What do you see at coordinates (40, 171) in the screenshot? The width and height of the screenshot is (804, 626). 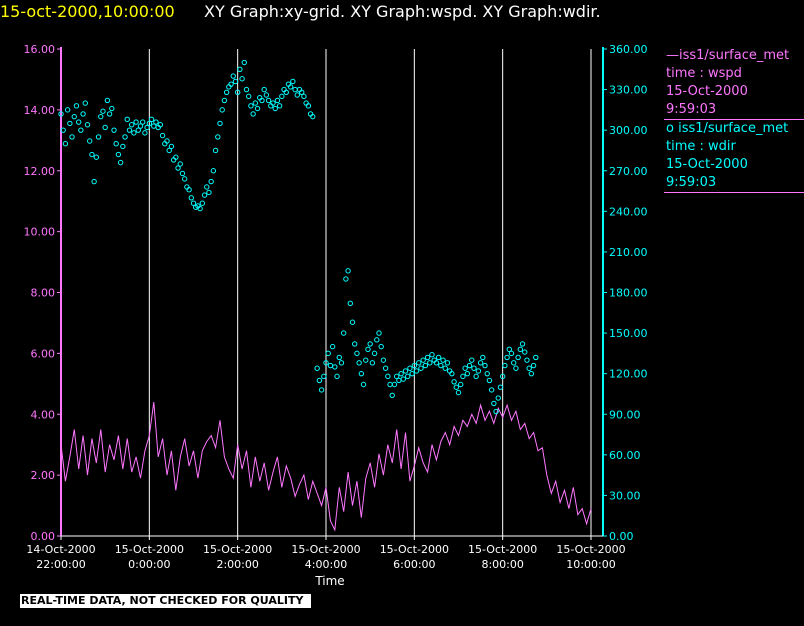 I see `left-tick-label: 12.00` at bounding box center [40, 171].